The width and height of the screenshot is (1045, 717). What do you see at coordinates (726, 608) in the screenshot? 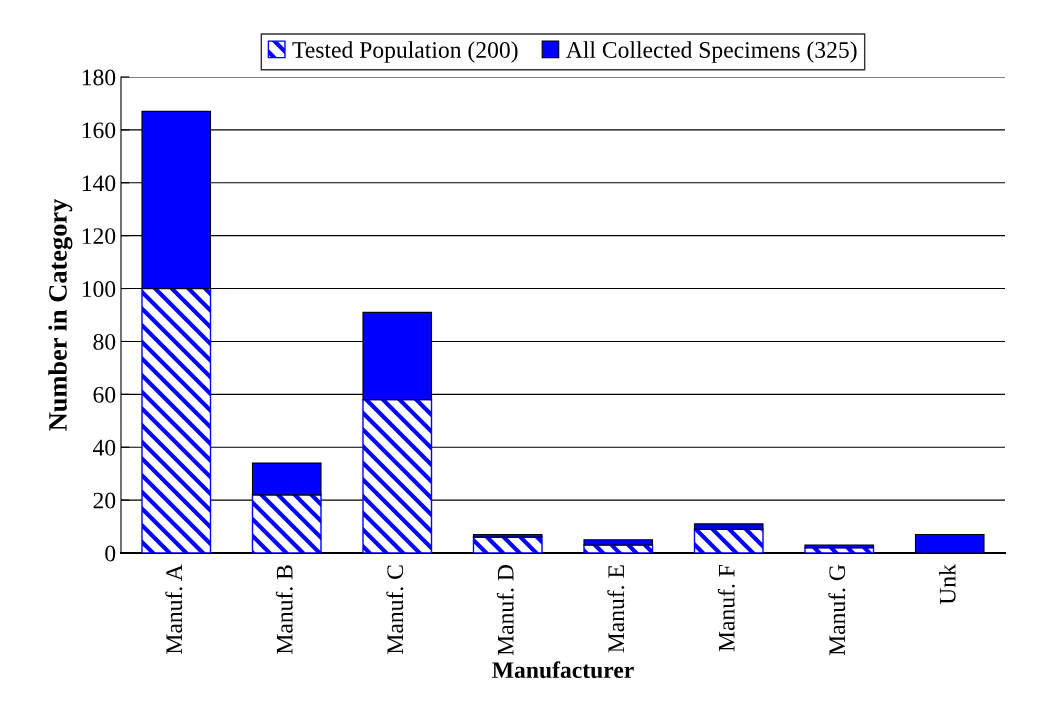
I see `x-tick-label: Manuf. F` at bounding box center [726, 608].